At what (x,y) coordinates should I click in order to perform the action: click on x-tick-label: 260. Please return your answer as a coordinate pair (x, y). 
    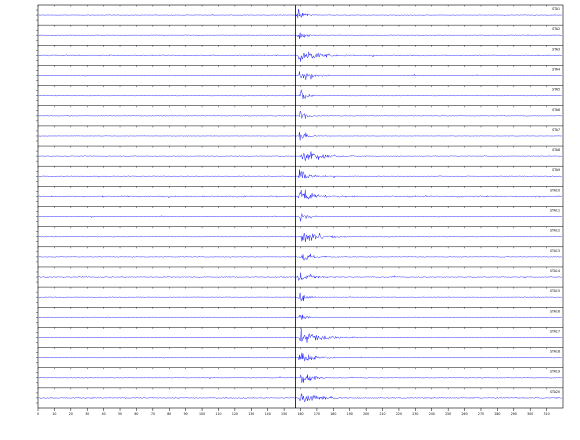
    Looking at the image, I should click on (465, 414).